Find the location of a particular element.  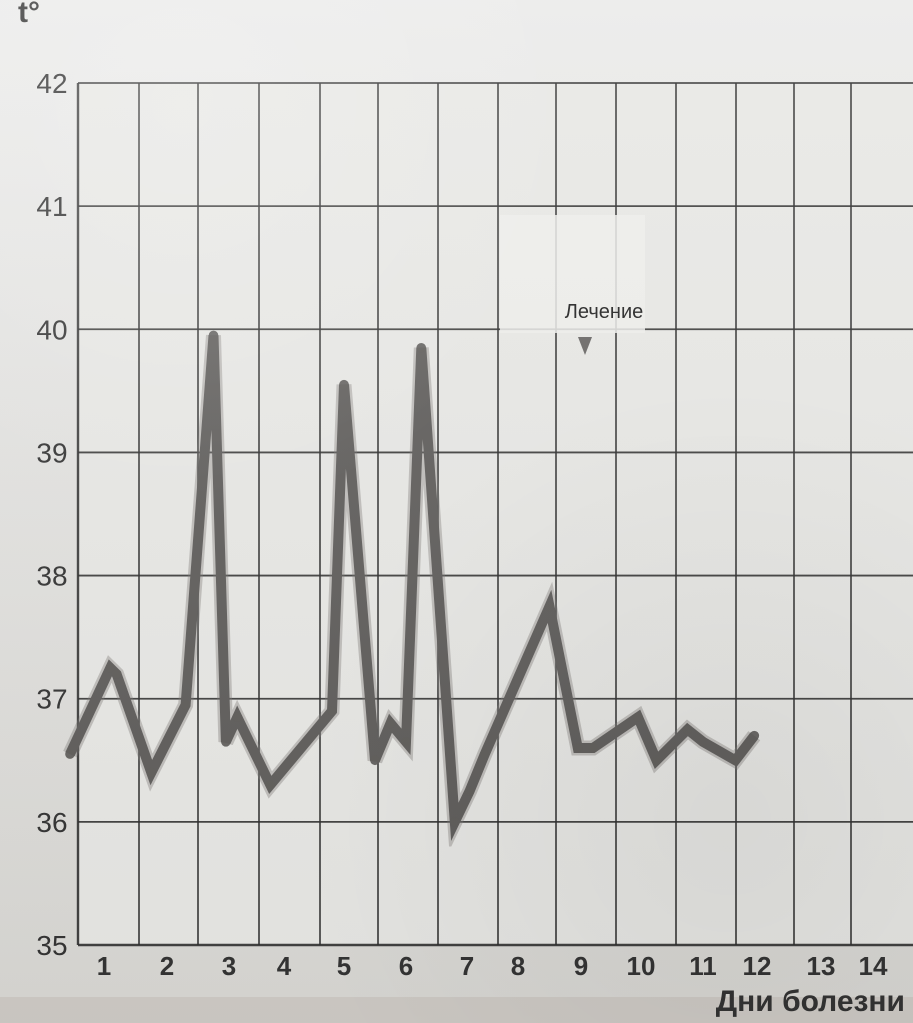

x-tick-label: 4 is located at coordinates (284, 966).